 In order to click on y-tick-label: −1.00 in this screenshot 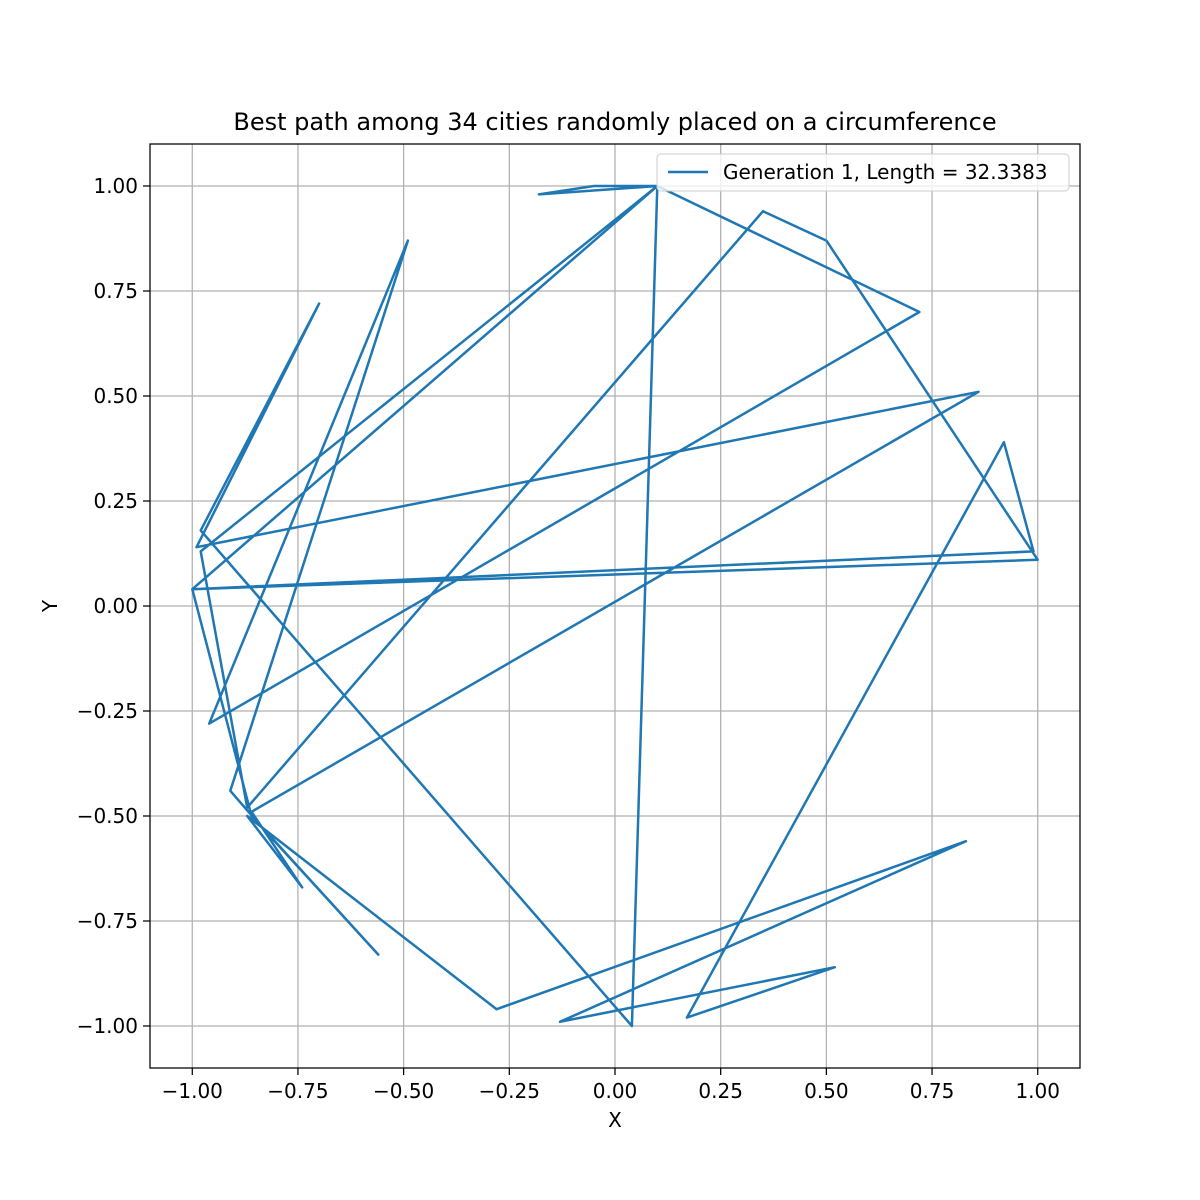, I will do `click(107, 1026)`.